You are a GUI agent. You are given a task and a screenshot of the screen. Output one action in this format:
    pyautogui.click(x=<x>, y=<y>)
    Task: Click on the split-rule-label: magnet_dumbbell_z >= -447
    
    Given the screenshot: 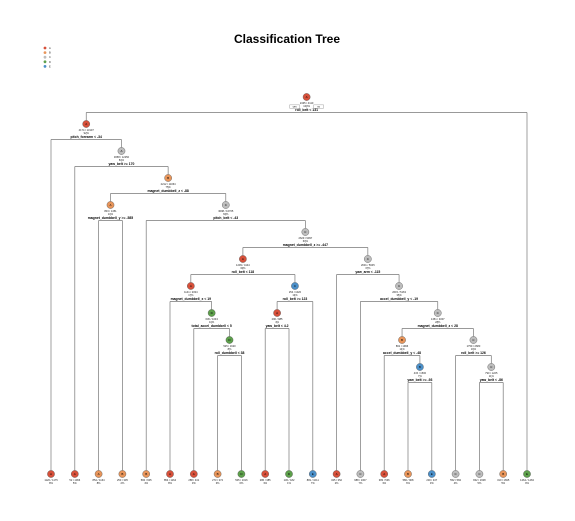 What is the action you would take?
    pyautogui.click(x=305, y=245)
    